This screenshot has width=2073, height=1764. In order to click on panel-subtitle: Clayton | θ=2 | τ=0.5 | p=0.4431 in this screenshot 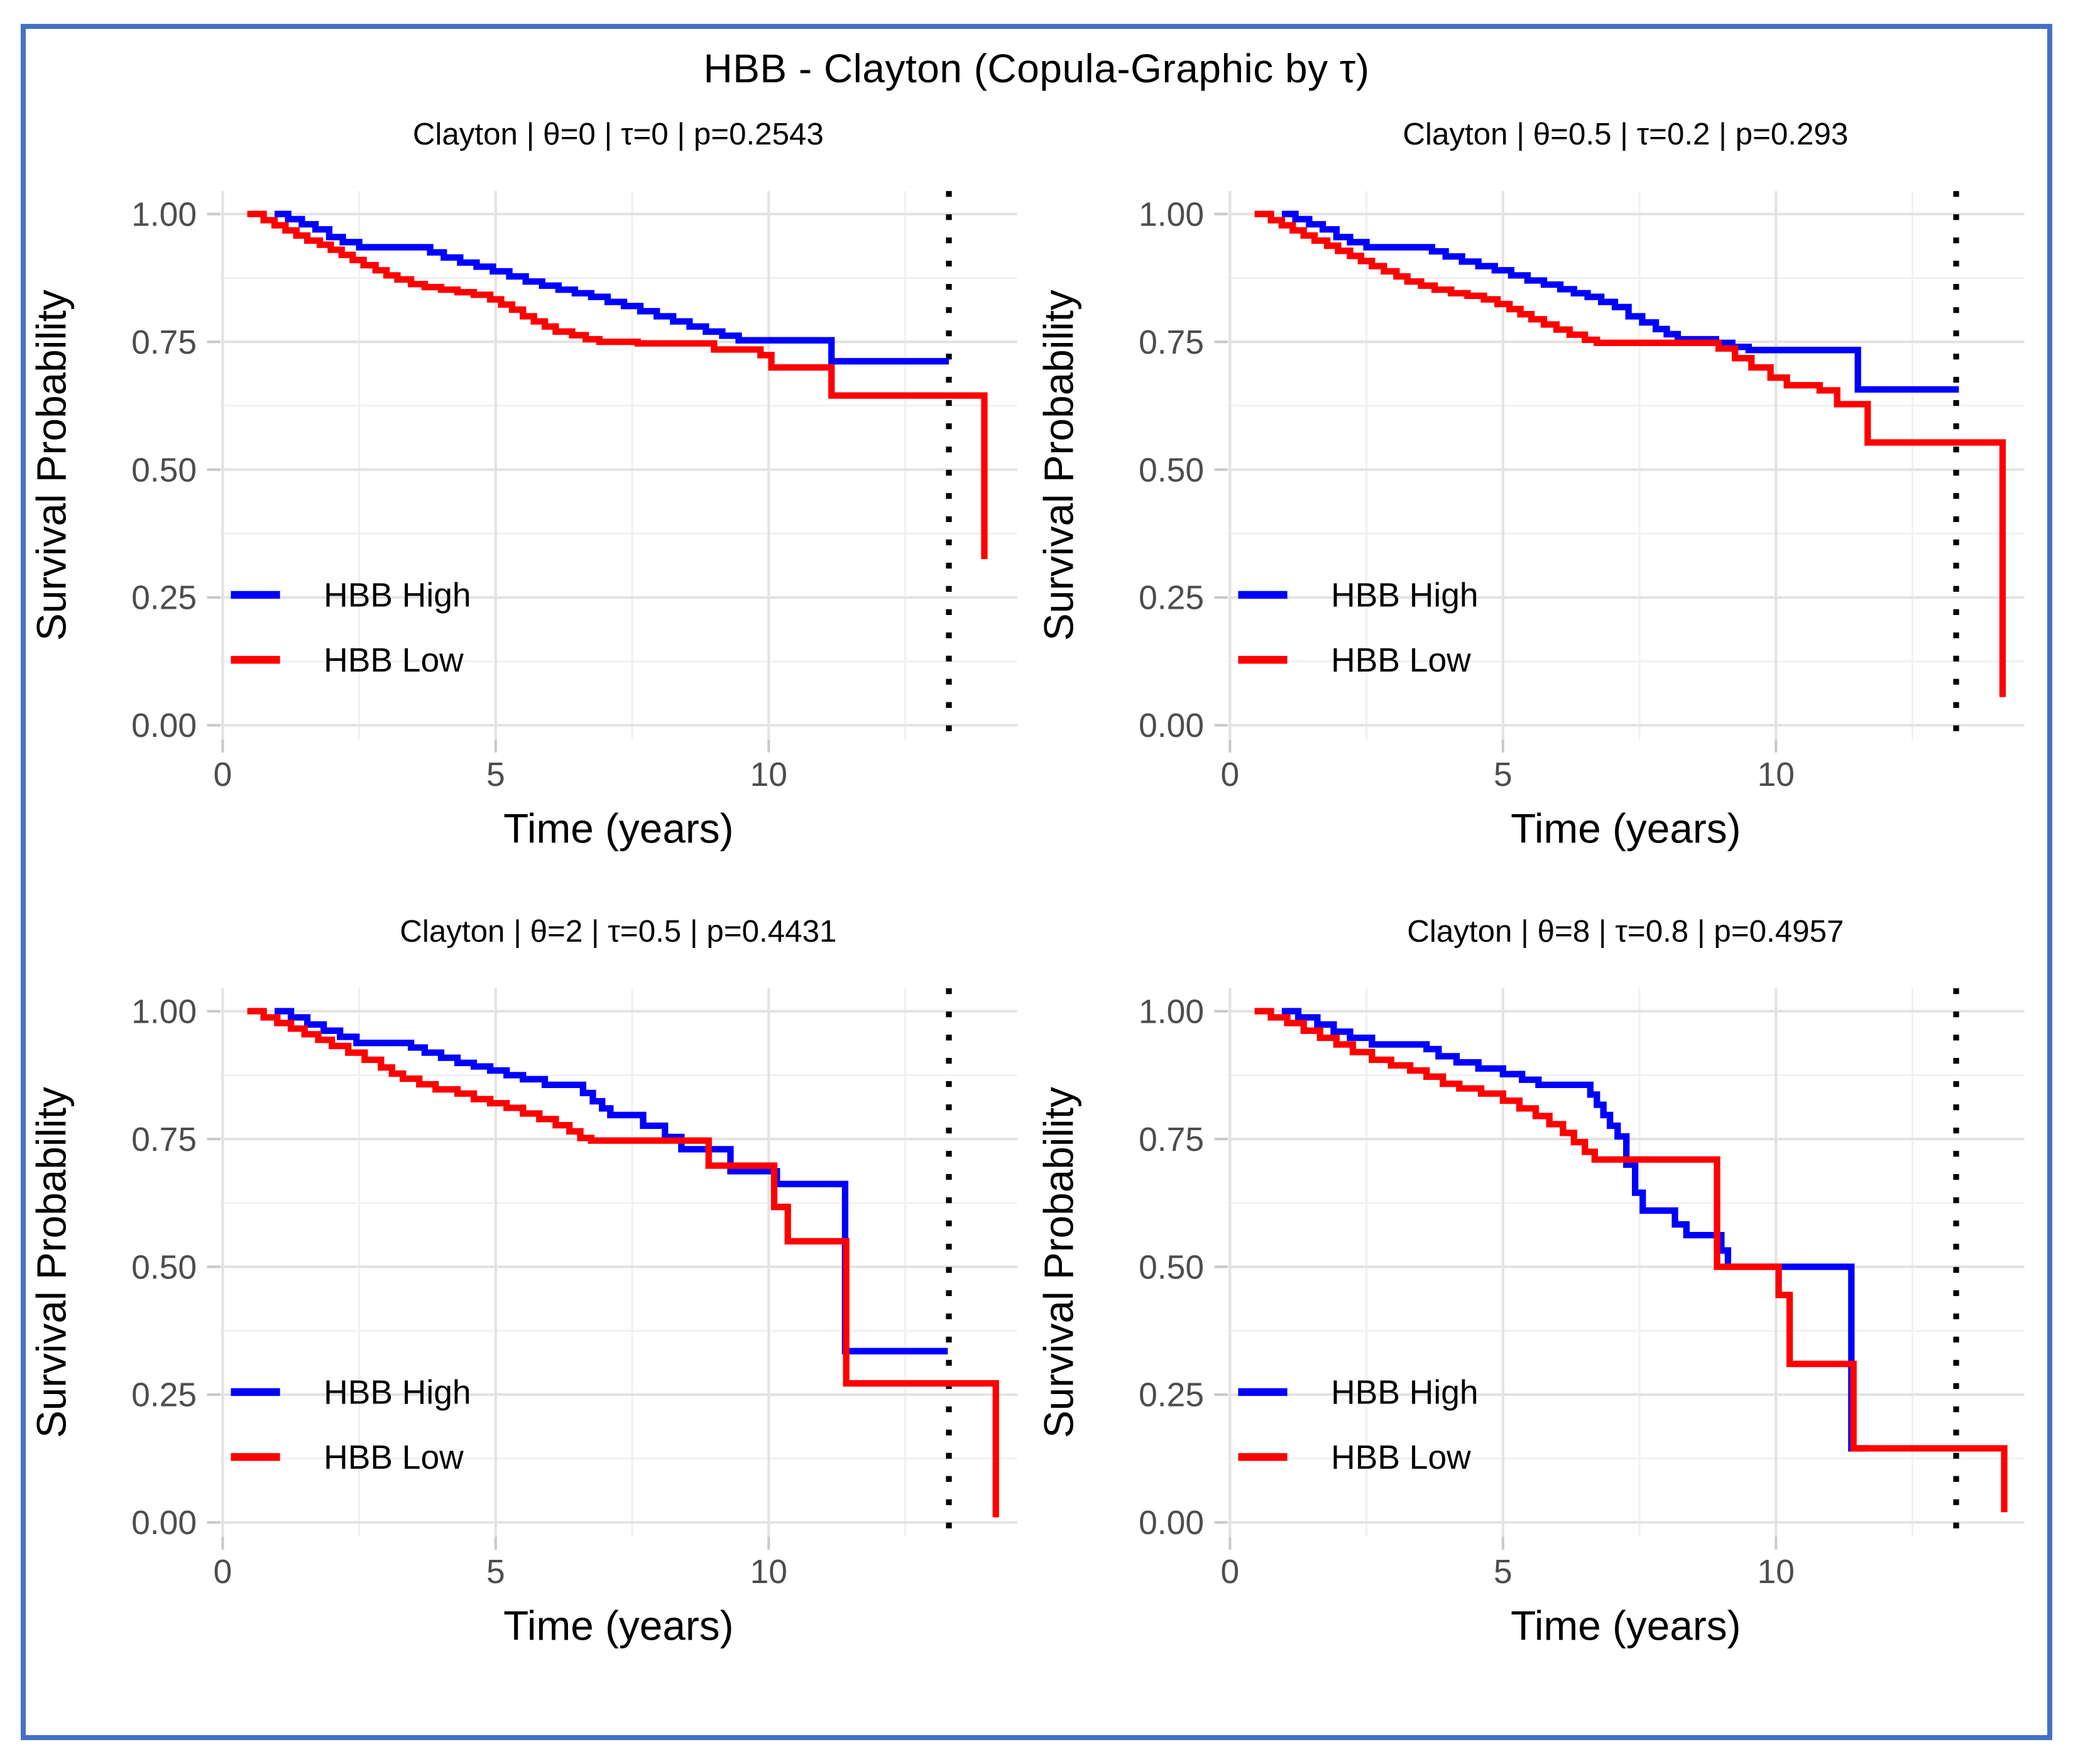, I will do `click(618, 931)`.